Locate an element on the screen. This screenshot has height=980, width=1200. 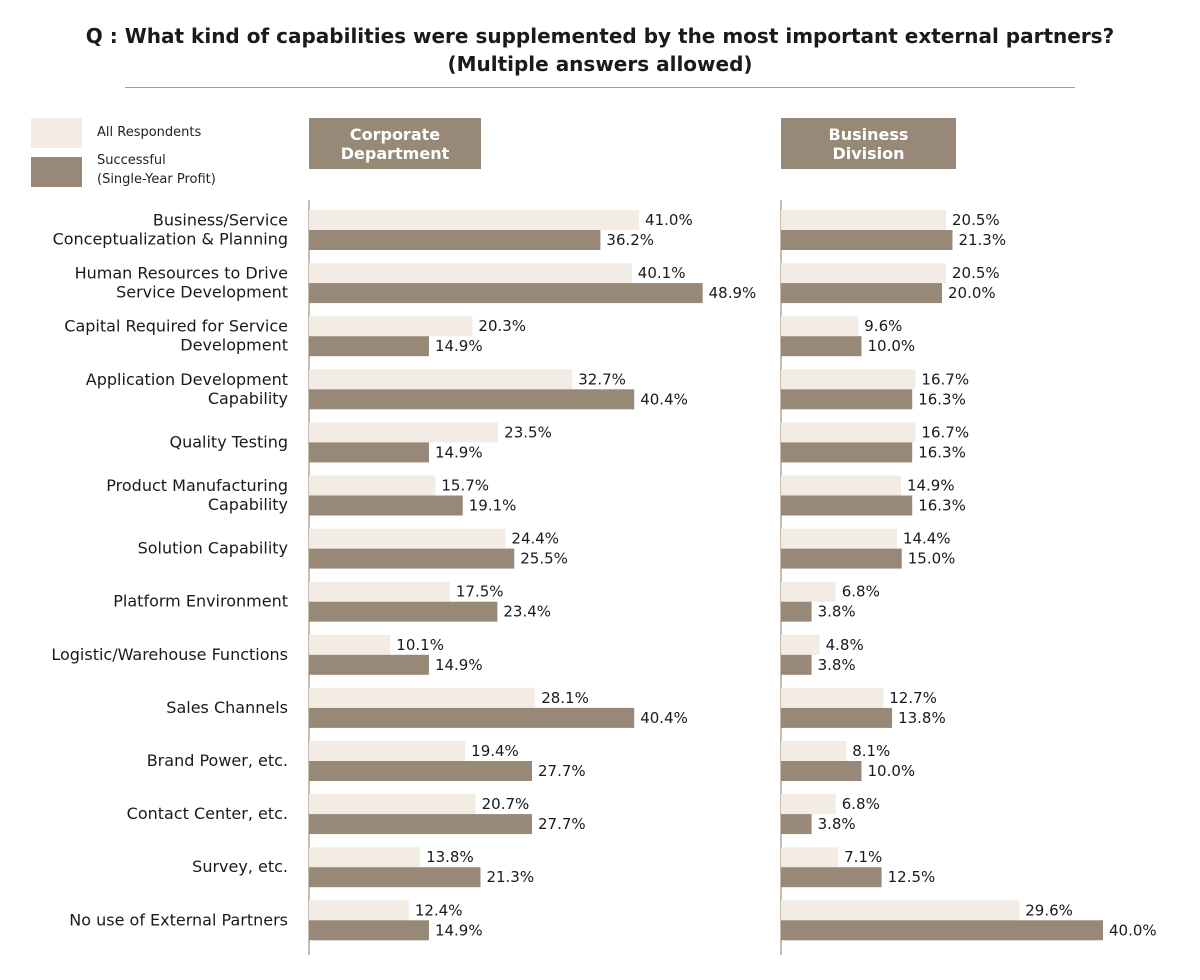
category-label: Quality Testing is located at coordinates (228, 441).